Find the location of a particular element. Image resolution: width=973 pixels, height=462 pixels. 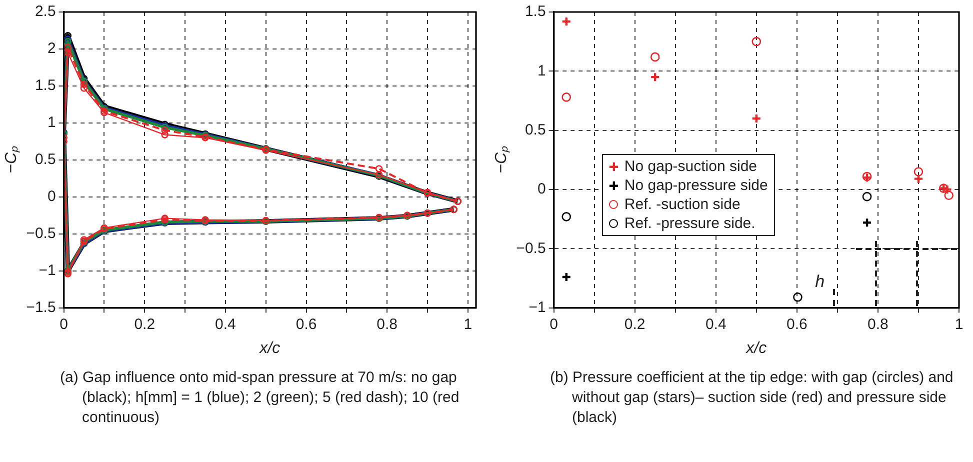

legend-label: No gap-suction side is located at coordinates (690, 166).